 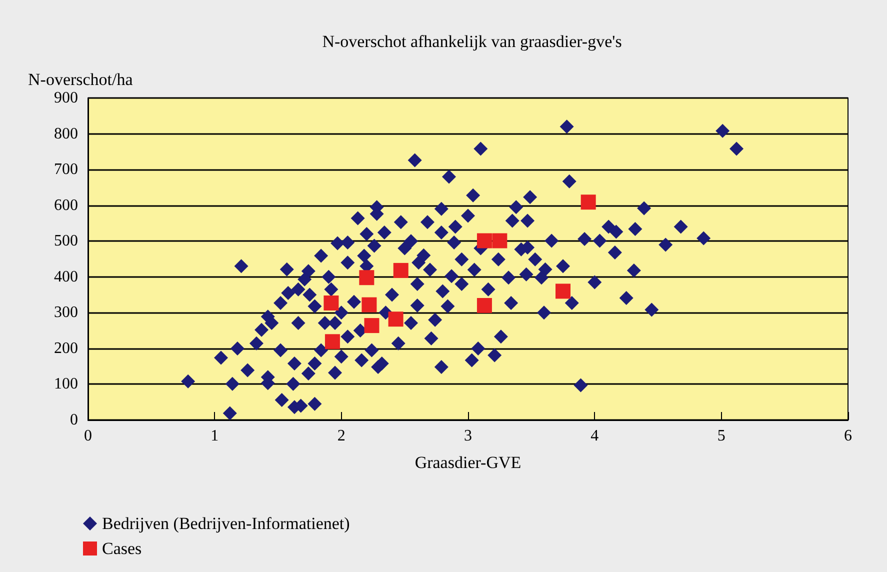 What do you see at coordinates (66, 384) in the screenshot?
I see `y-tick-label: 100` at bounding box center [66, 384].